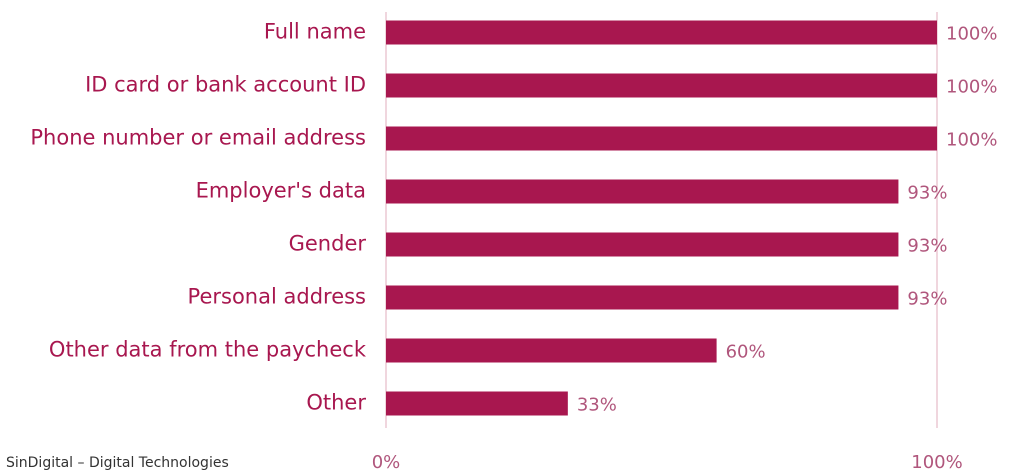 This screenshot has width=1014, height=476. What do you see at coordinates (225, 85) in the screenshot?
I see `category-label: ID card or bank account ID` at bounding box center [225, 85].